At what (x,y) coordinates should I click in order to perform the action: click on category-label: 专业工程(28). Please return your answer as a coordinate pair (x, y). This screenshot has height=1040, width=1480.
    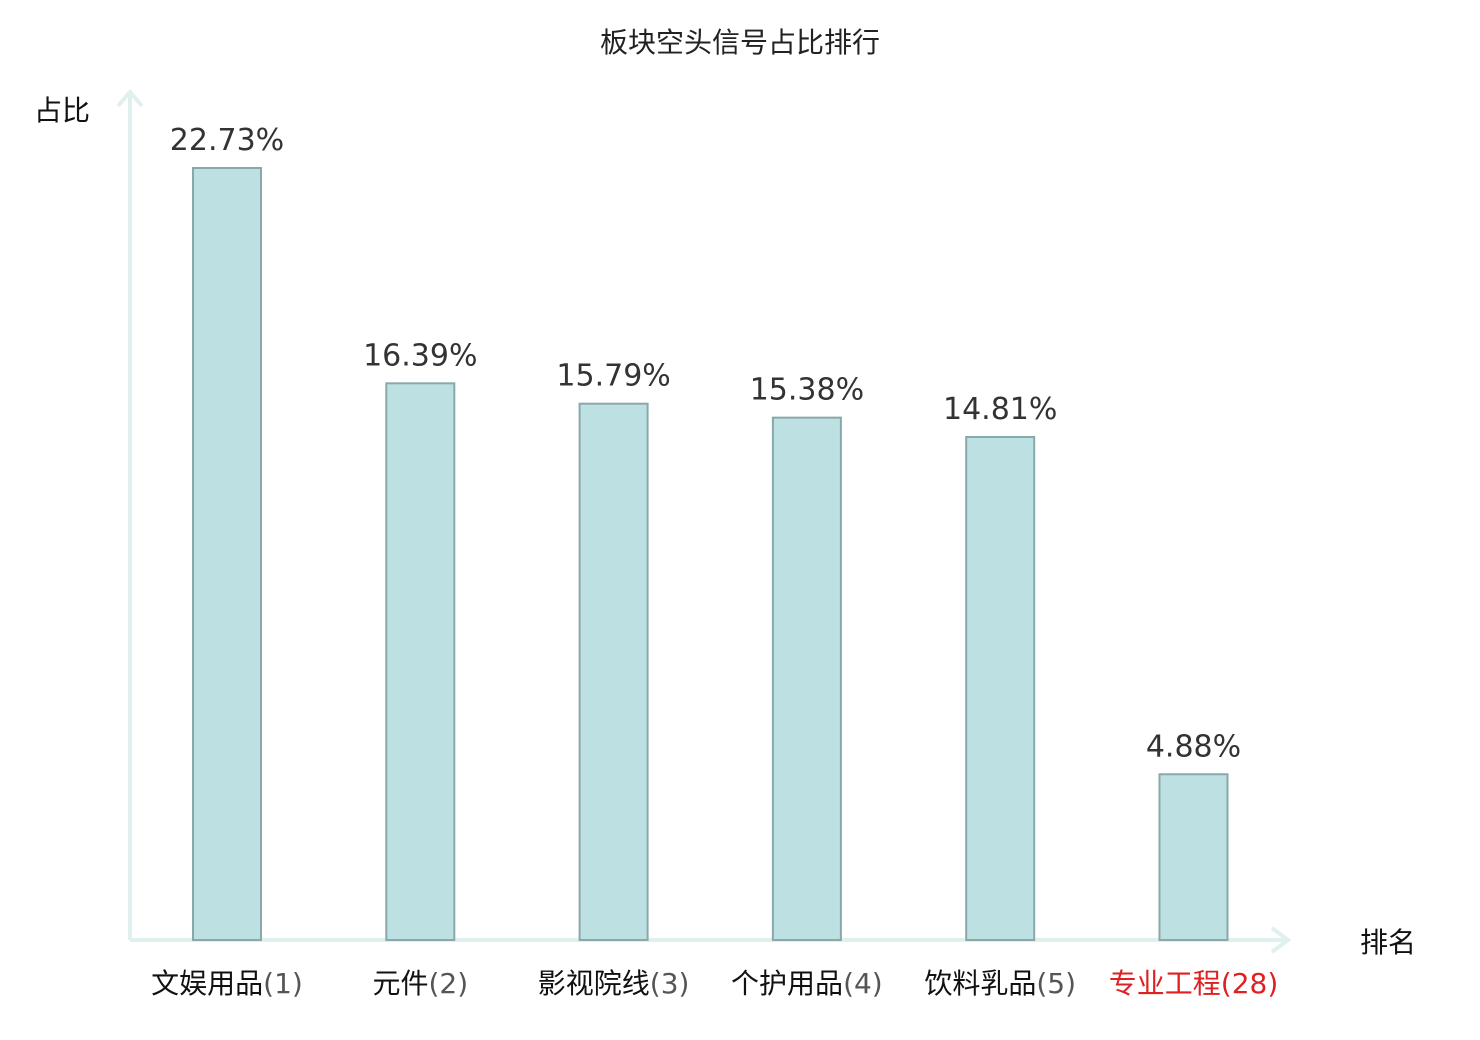
    Looking at the image, I should click on (1194, 983).